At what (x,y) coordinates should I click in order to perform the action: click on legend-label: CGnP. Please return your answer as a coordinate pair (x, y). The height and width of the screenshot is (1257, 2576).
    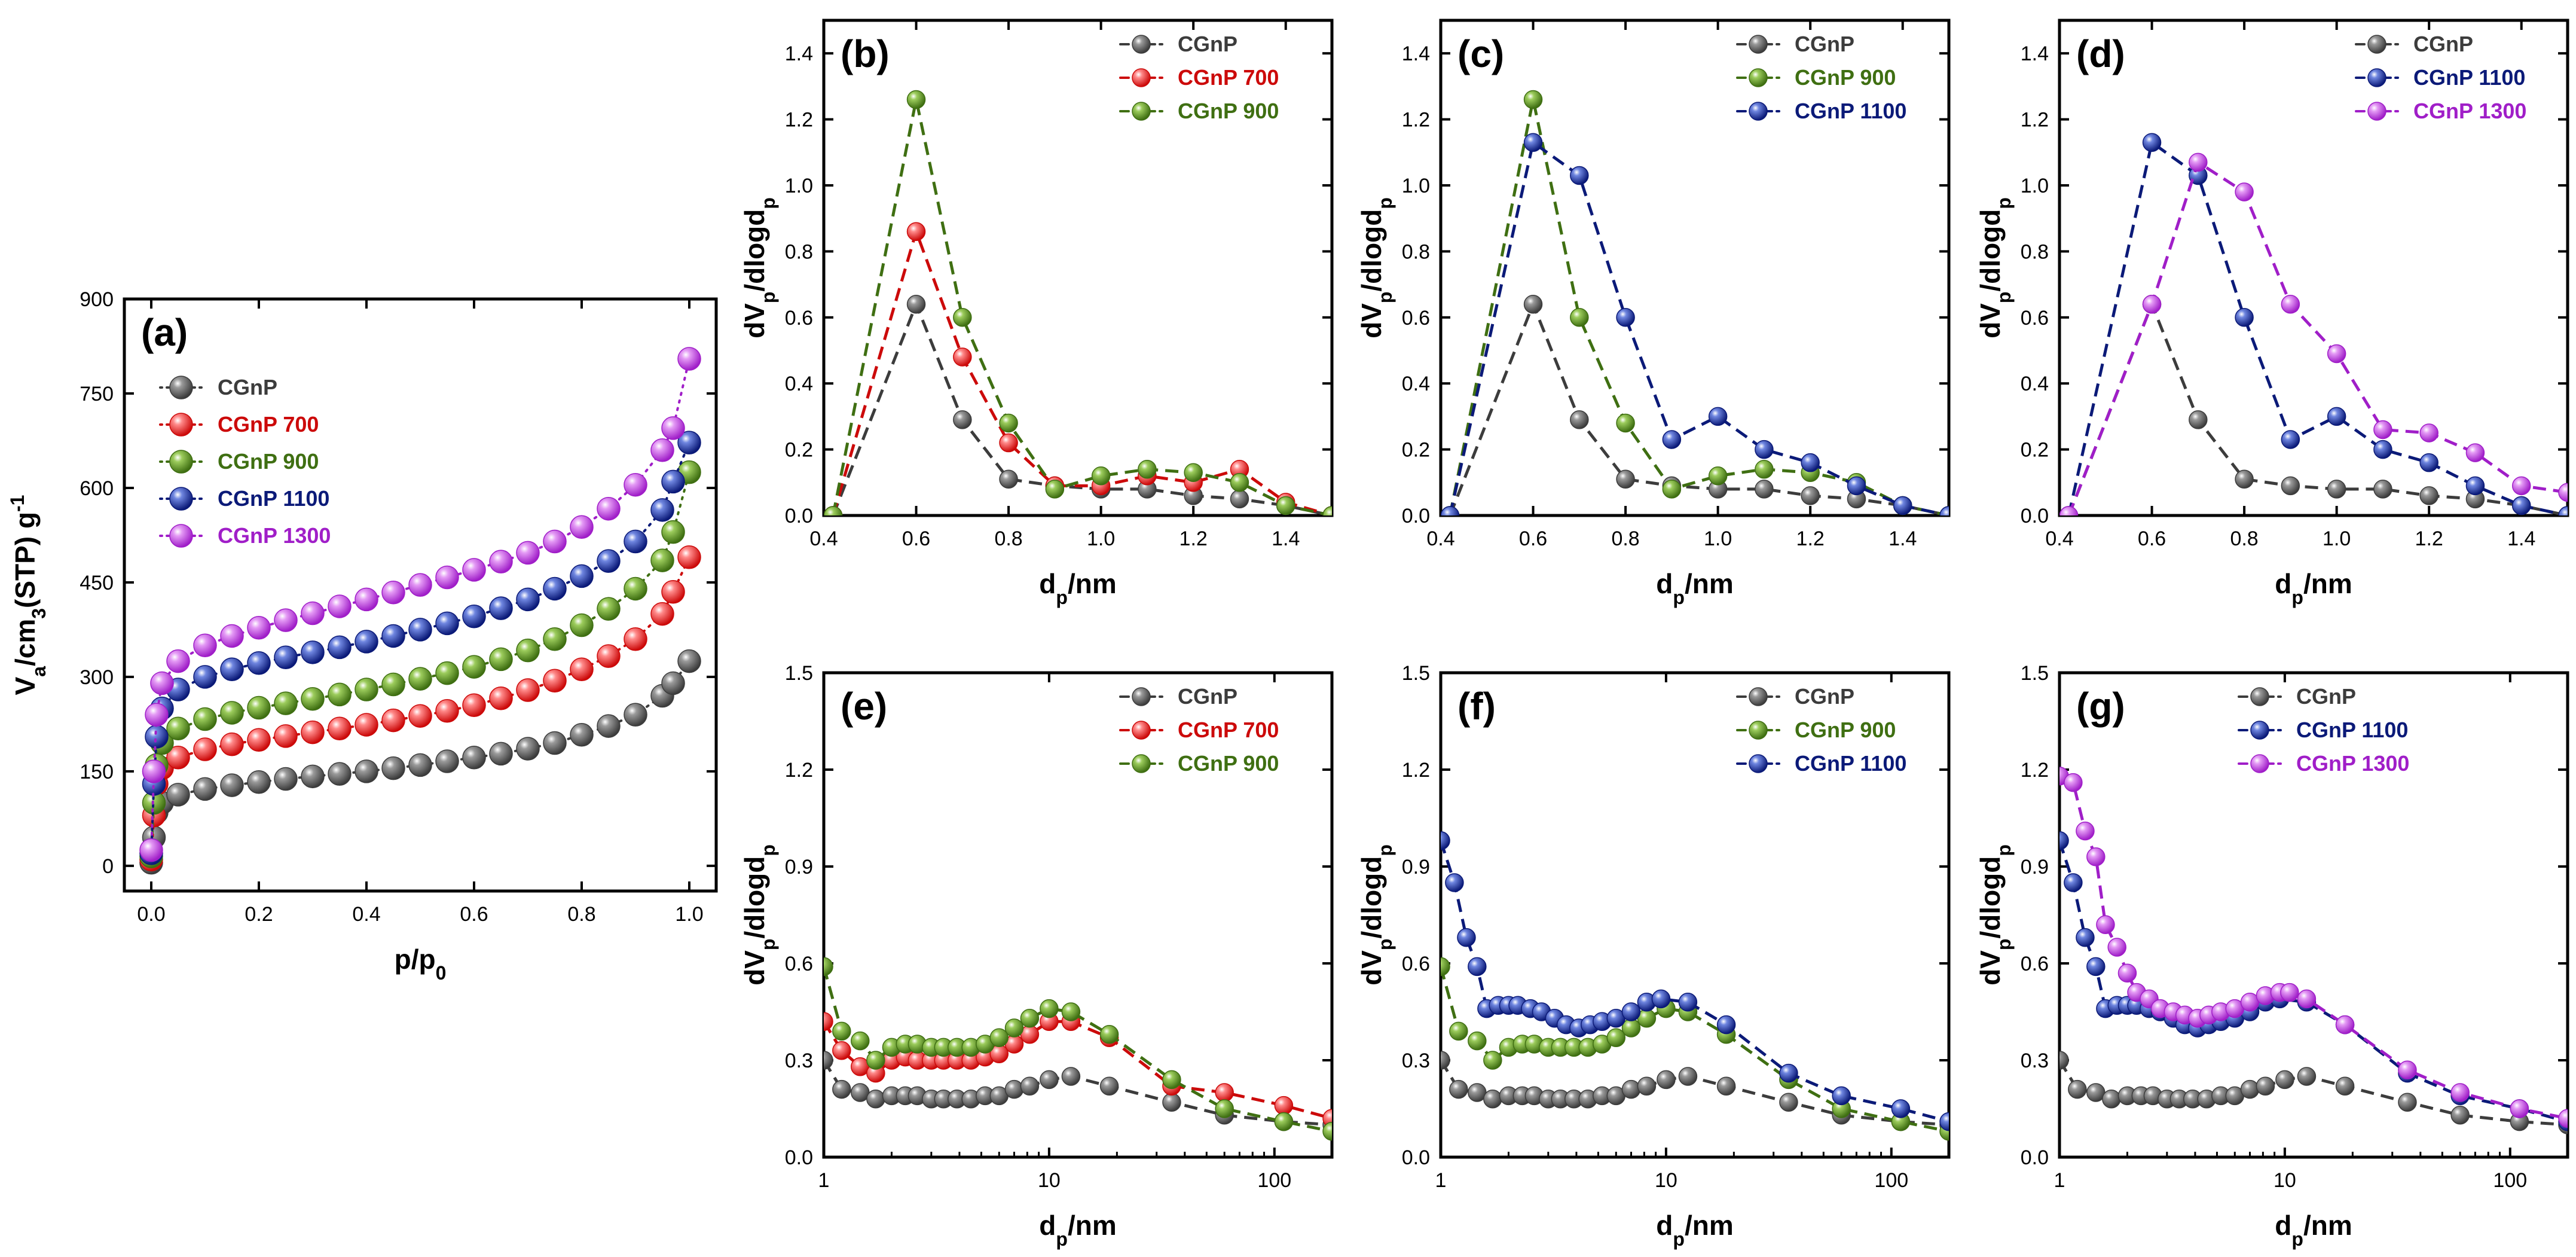
    Looking at the image, I should click on (2443, 44).